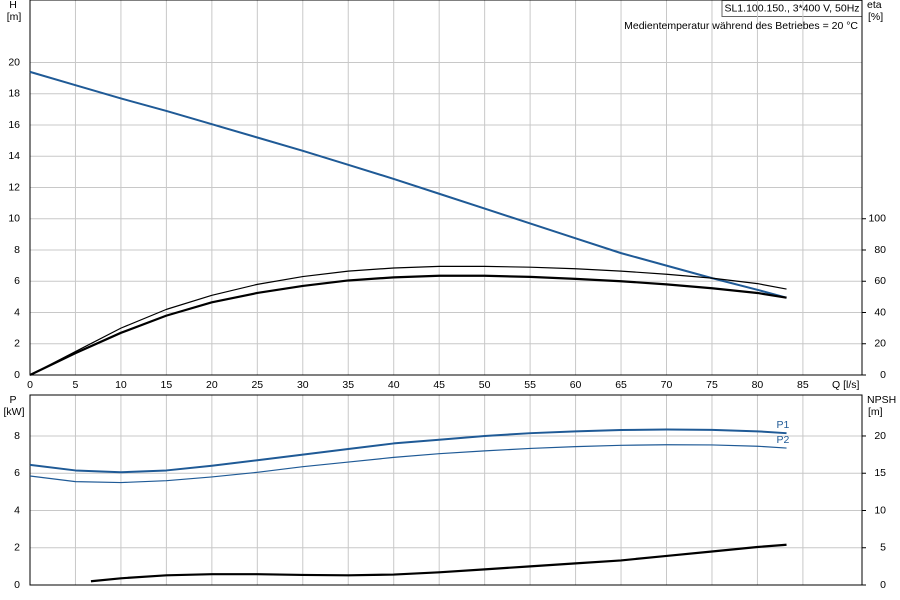  I want to click on y2-axis-label: NPSH, so click(881, 400).